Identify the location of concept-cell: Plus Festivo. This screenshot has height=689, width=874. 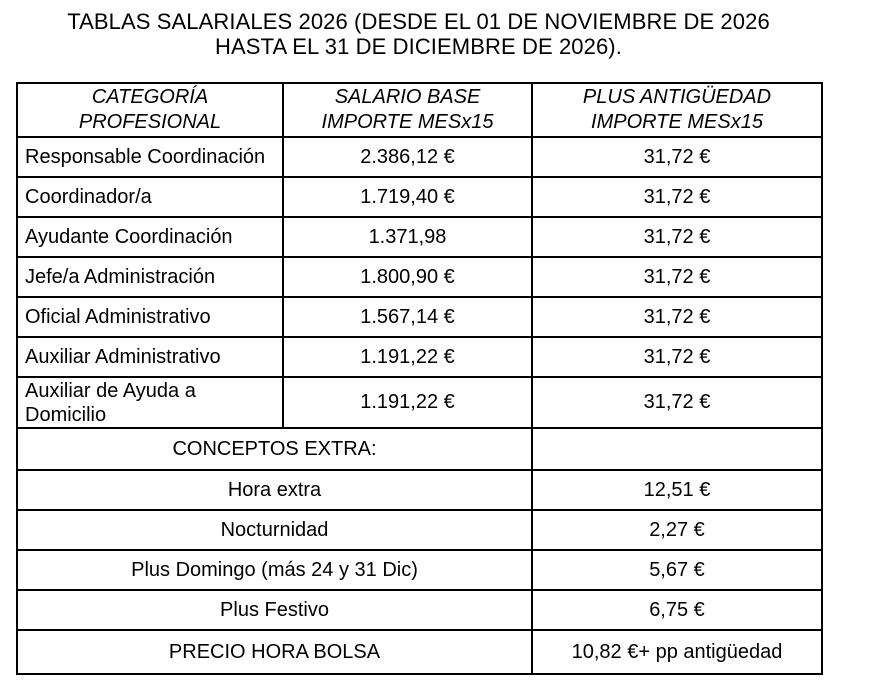
(274, 610).